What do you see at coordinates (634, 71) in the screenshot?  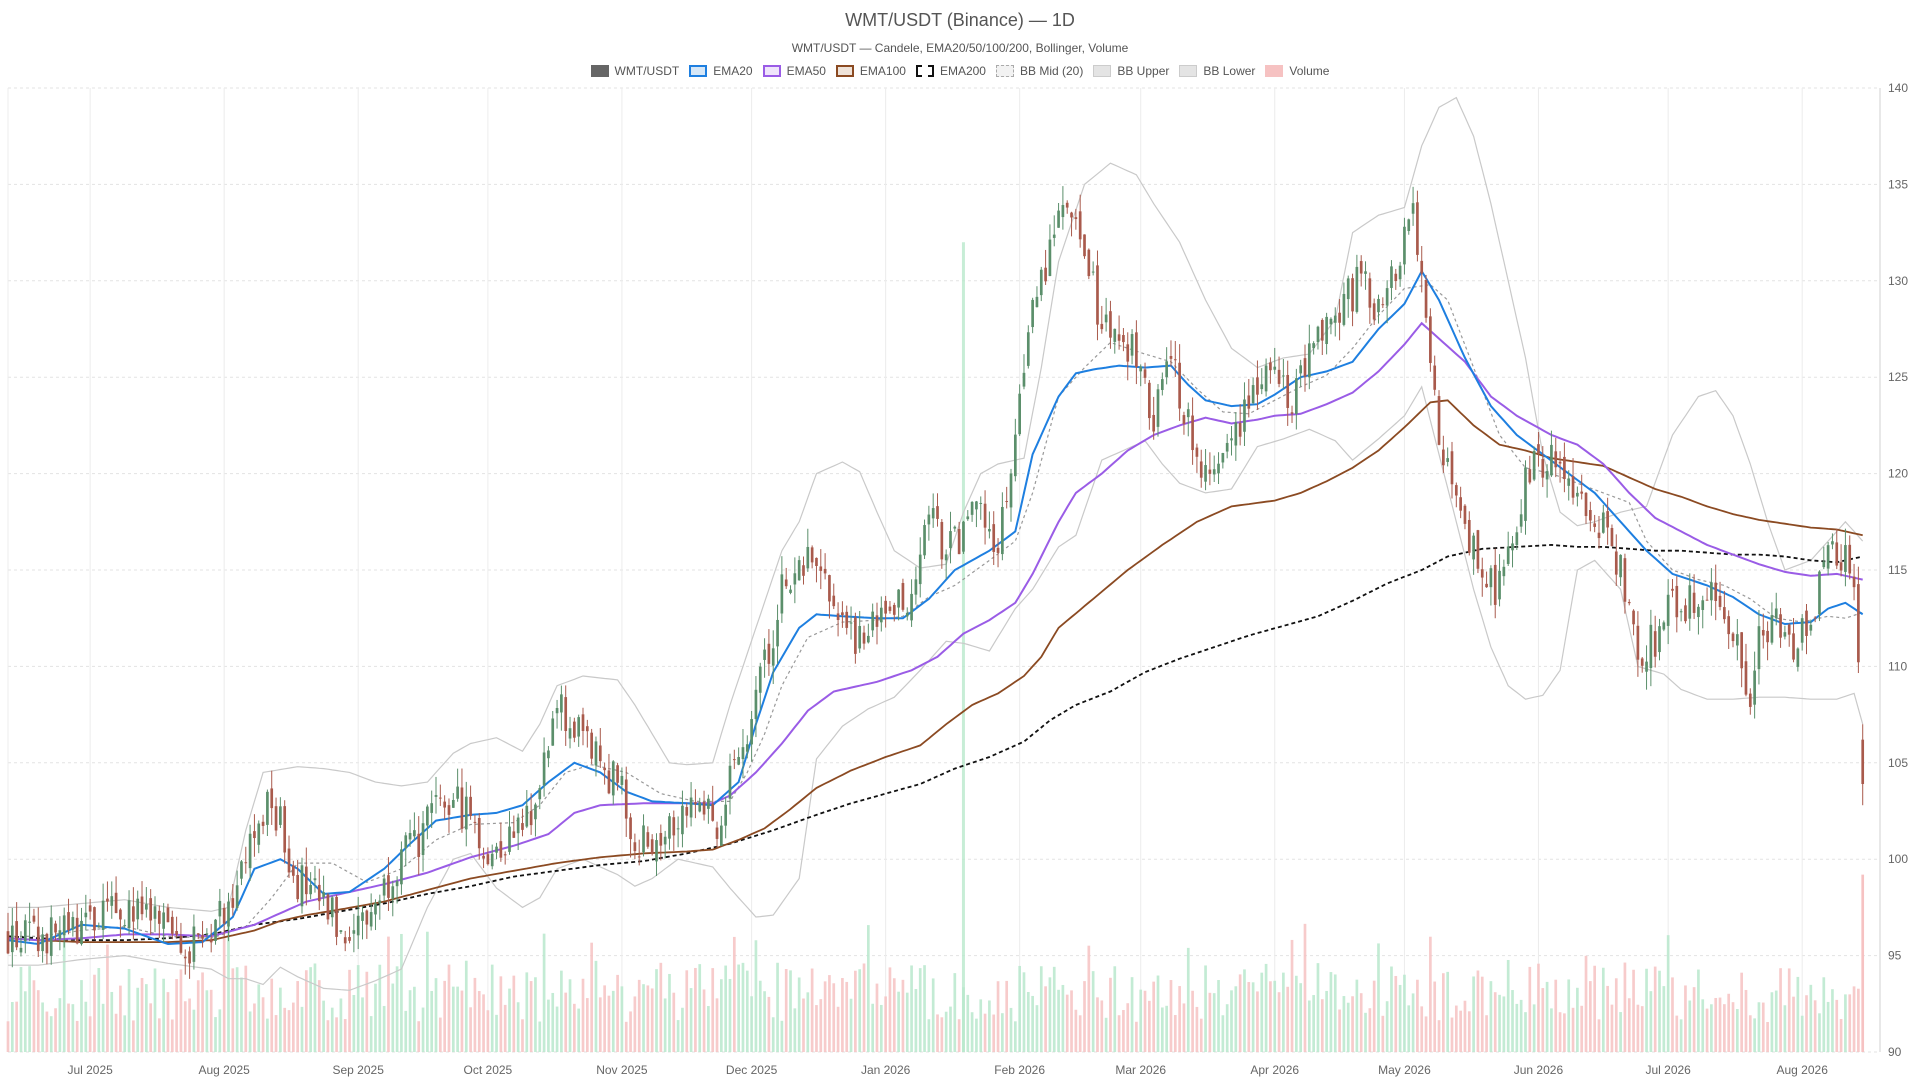 I see `legend-item: WMT/USDT` at bounding box center [634, 71].